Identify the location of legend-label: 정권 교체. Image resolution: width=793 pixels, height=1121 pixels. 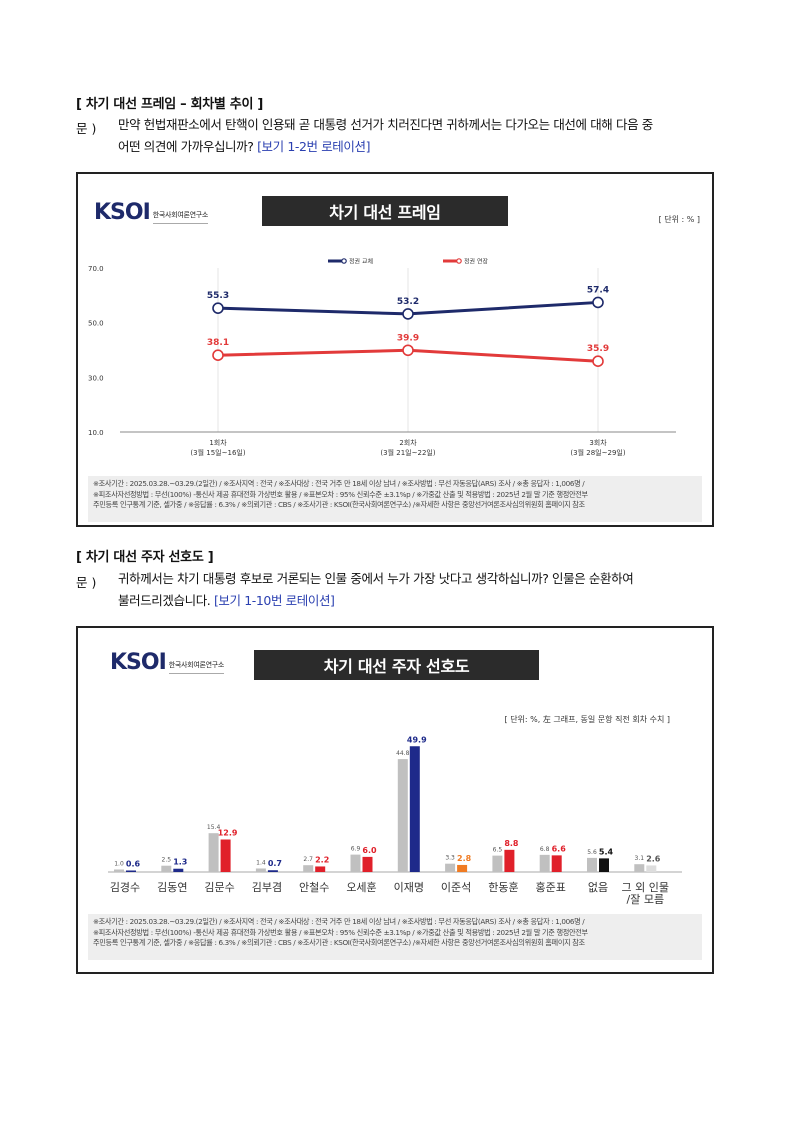
(361, 262).